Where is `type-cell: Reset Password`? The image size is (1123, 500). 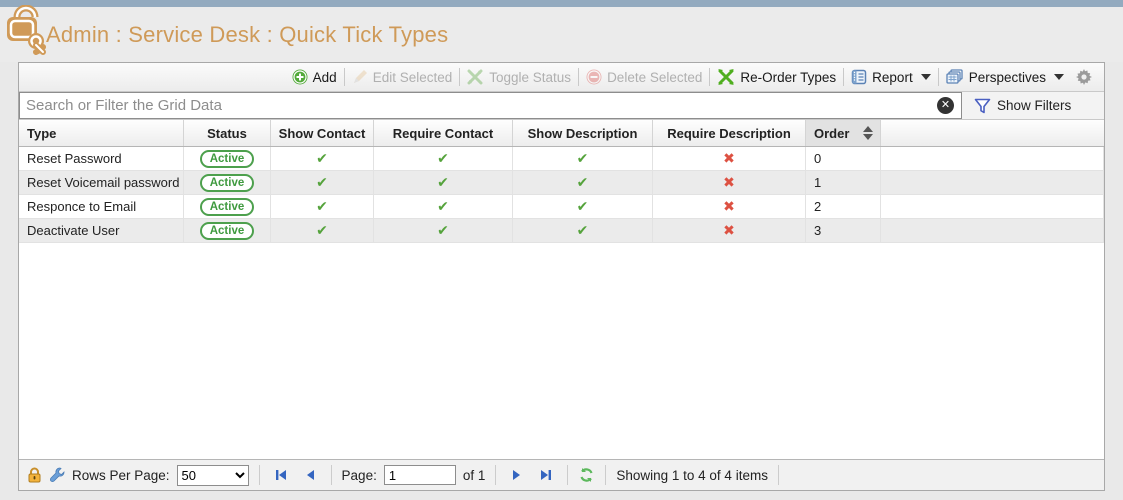
type-cell: Reset Password is located at coordinates (101, 158).